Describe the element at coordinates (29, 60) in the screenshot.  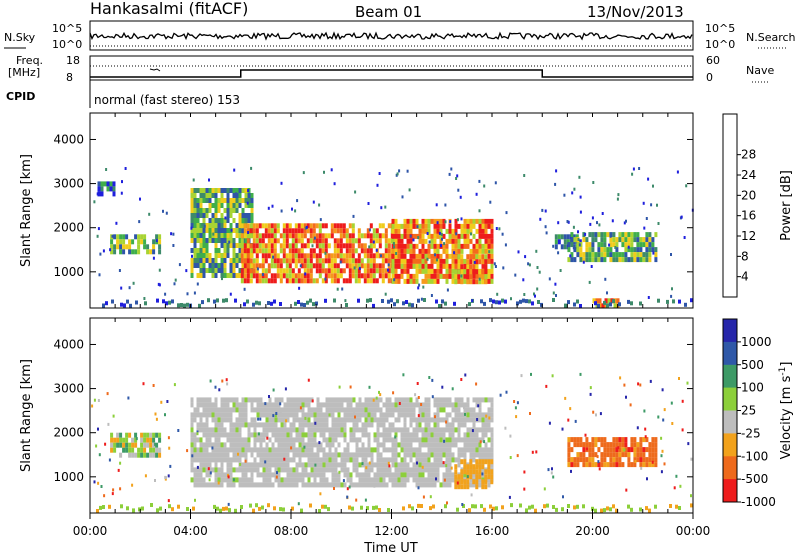
I see `freq-left-label-1: Freq.` at that location.